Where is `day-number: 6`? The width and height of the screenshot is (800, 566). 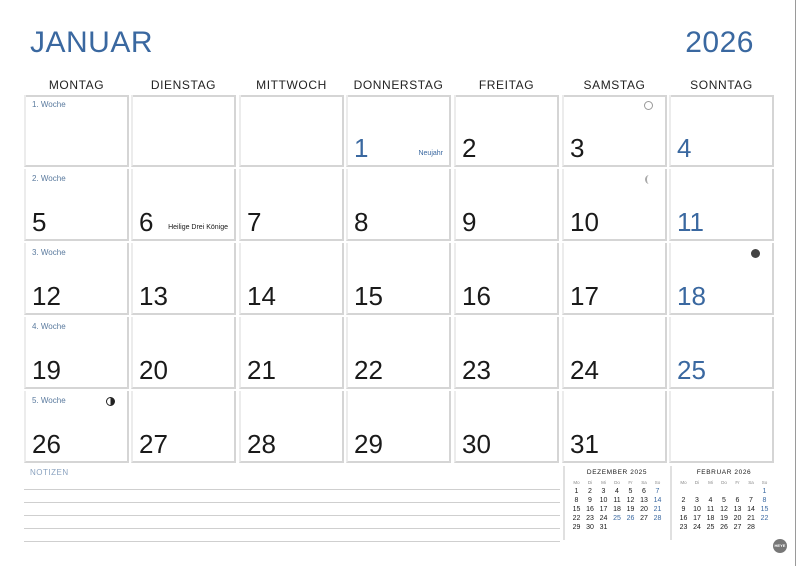 day-number: 6 is located at coordinates (146, 222).